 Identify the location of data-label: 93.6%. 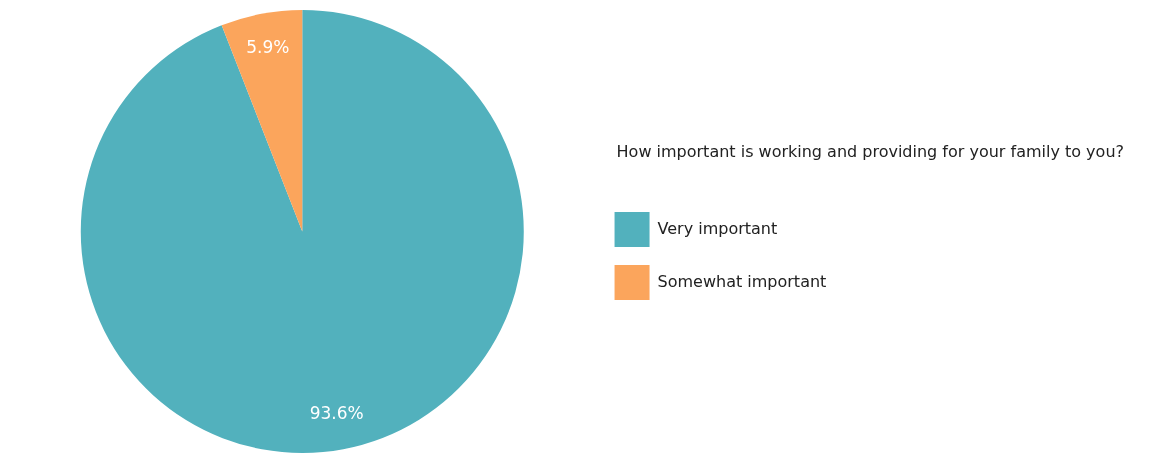
(336, 412).